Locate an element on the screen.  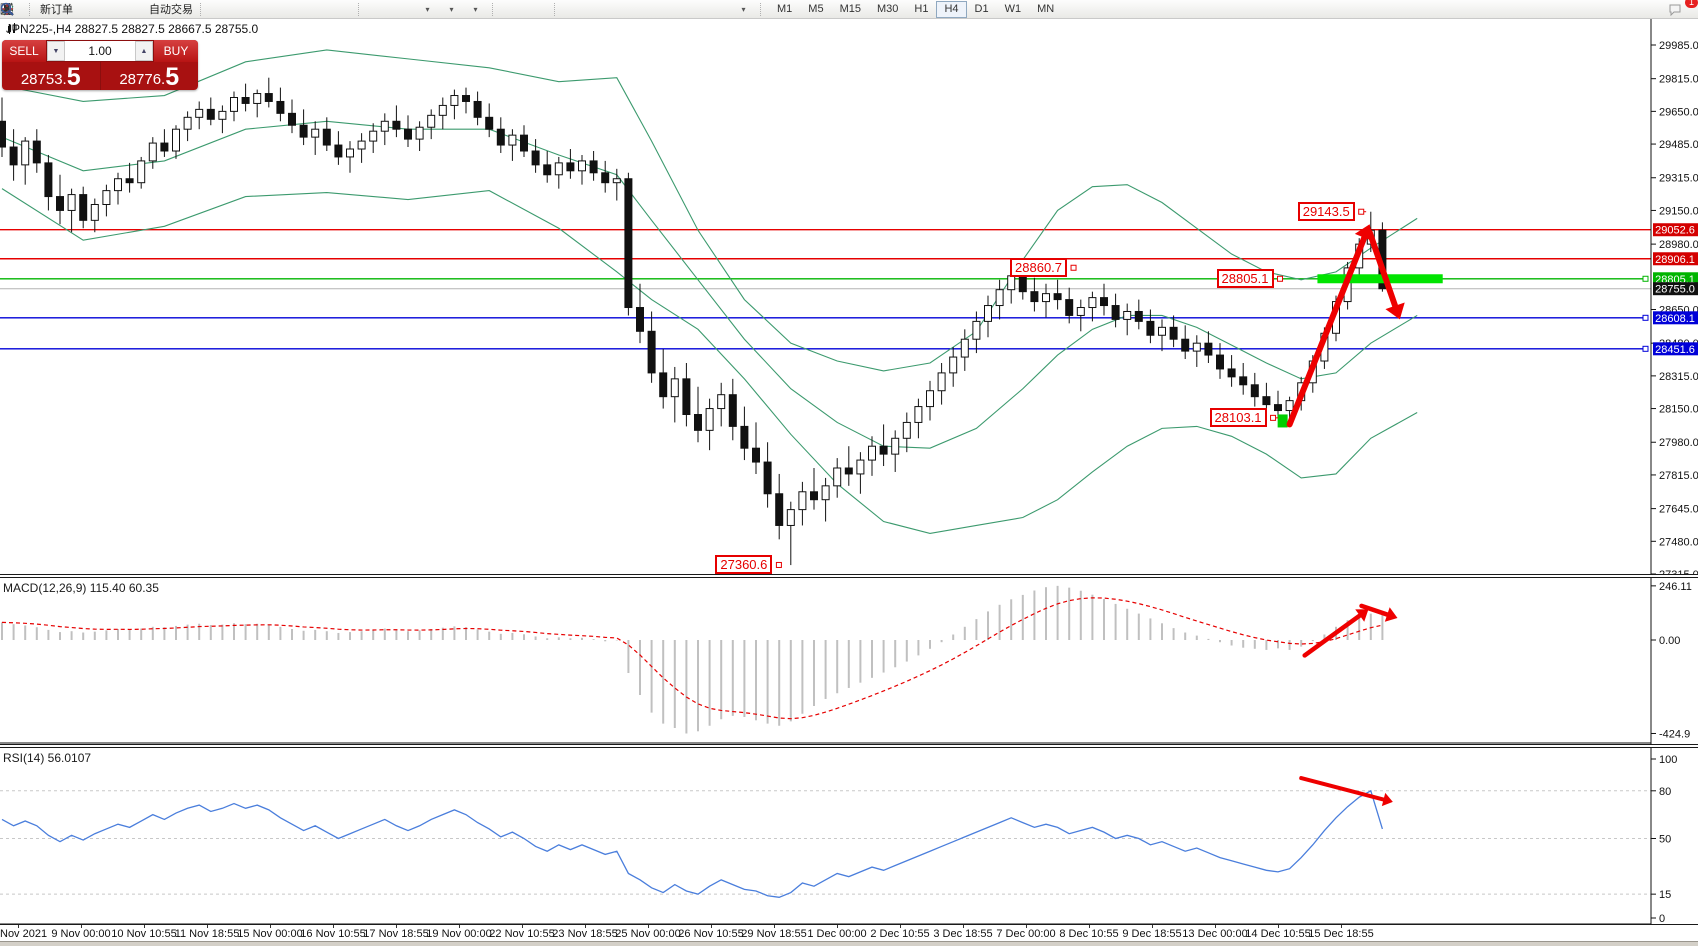
svg-text: 15 is located at coordinates (1665, 895).